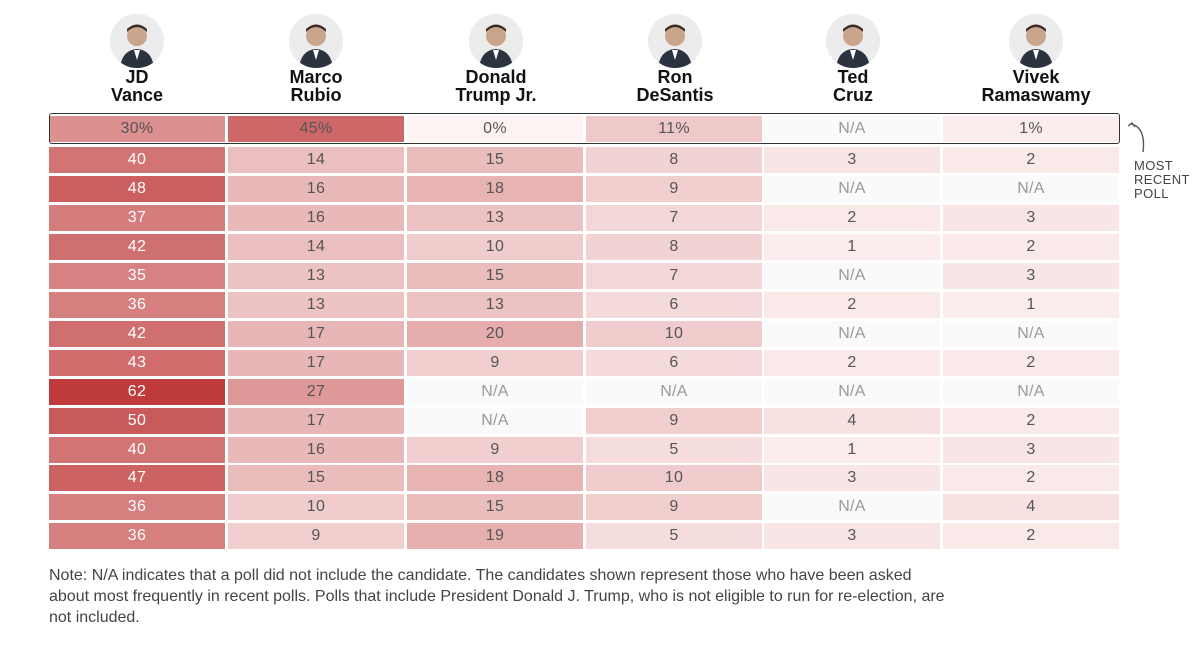 The image size is (1200, 645). What do you see at coordinates (316, 41) in the screenshot?
I see `marco-rubio-portrait-icon` at bounding box center [316, 41].